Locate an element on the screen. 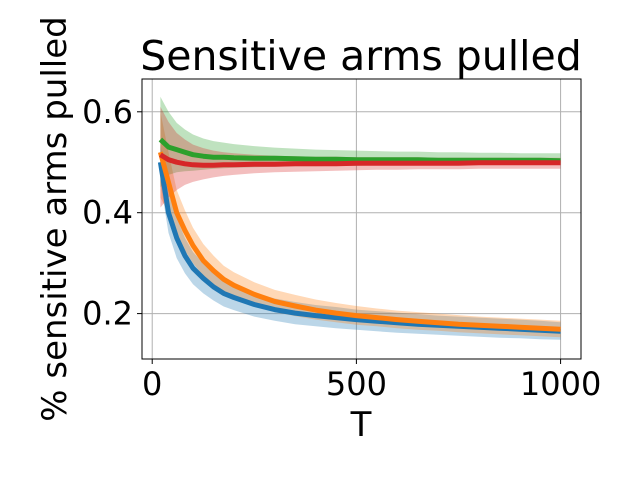 The width and height of the screenshot is (640, 480). y-tick-label: 0.6 is located at coordinates (107, 112).